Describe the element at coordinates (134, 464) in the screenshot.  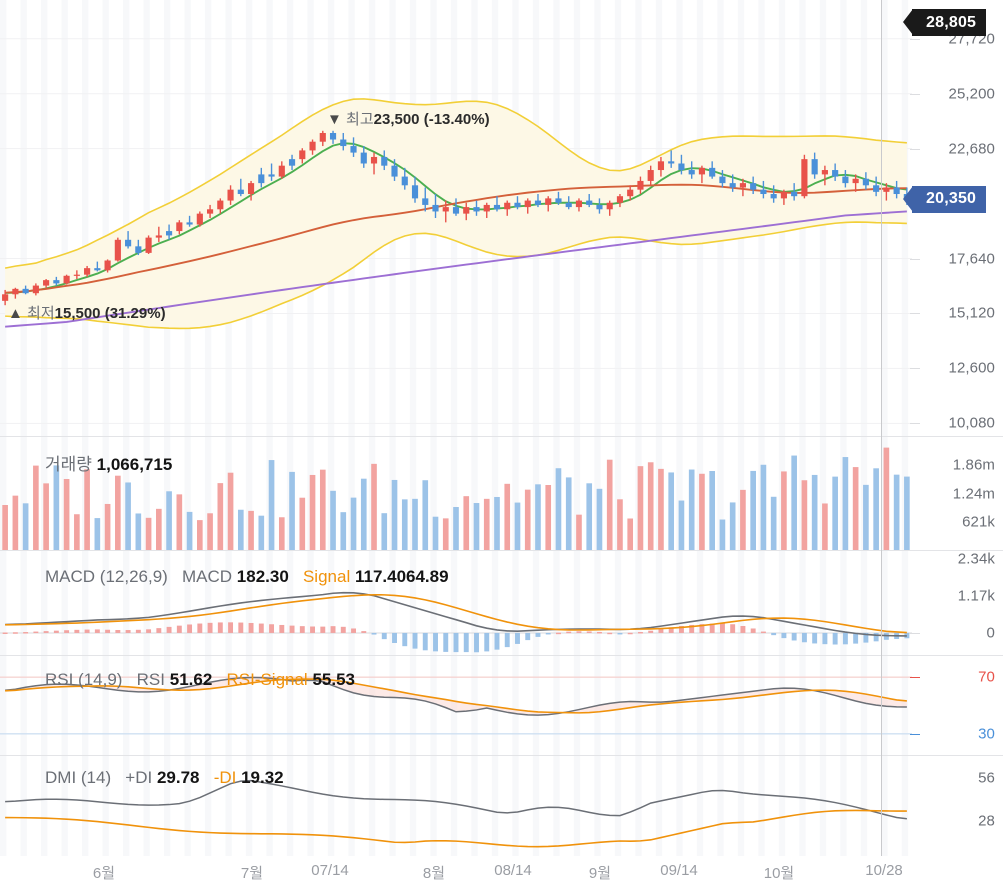
I see `volume-value: 1,066,715` at that location.